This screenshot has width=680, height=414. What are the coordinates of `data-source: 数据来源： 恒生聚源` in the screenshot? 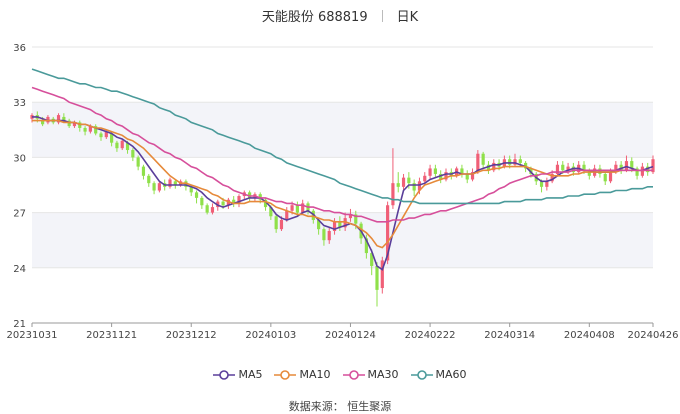 It's located at (340, 406).